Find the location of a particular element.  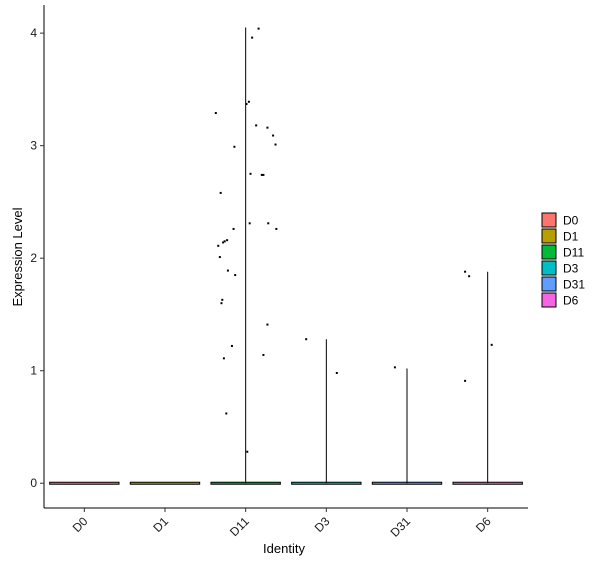

legend-item-d31: D31 is located at coordinates (563, 284).